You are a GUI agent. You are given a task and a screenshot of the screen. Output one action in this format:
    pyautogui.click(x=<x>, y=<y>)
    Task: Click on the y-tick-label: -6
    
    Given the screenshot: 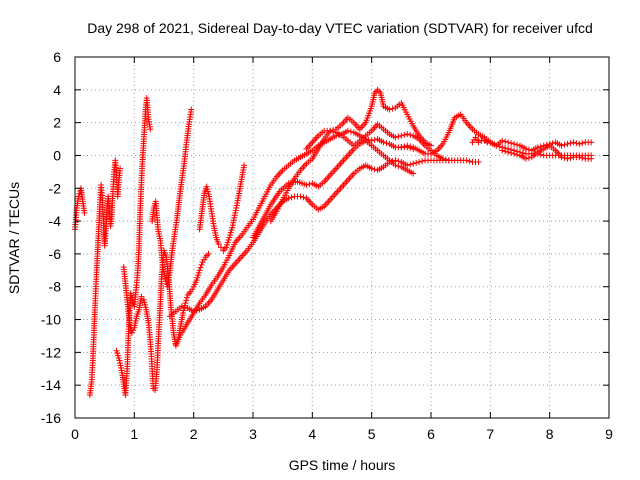 What is the action you would take?
    pyautogui.click(x=55, y=254)
    